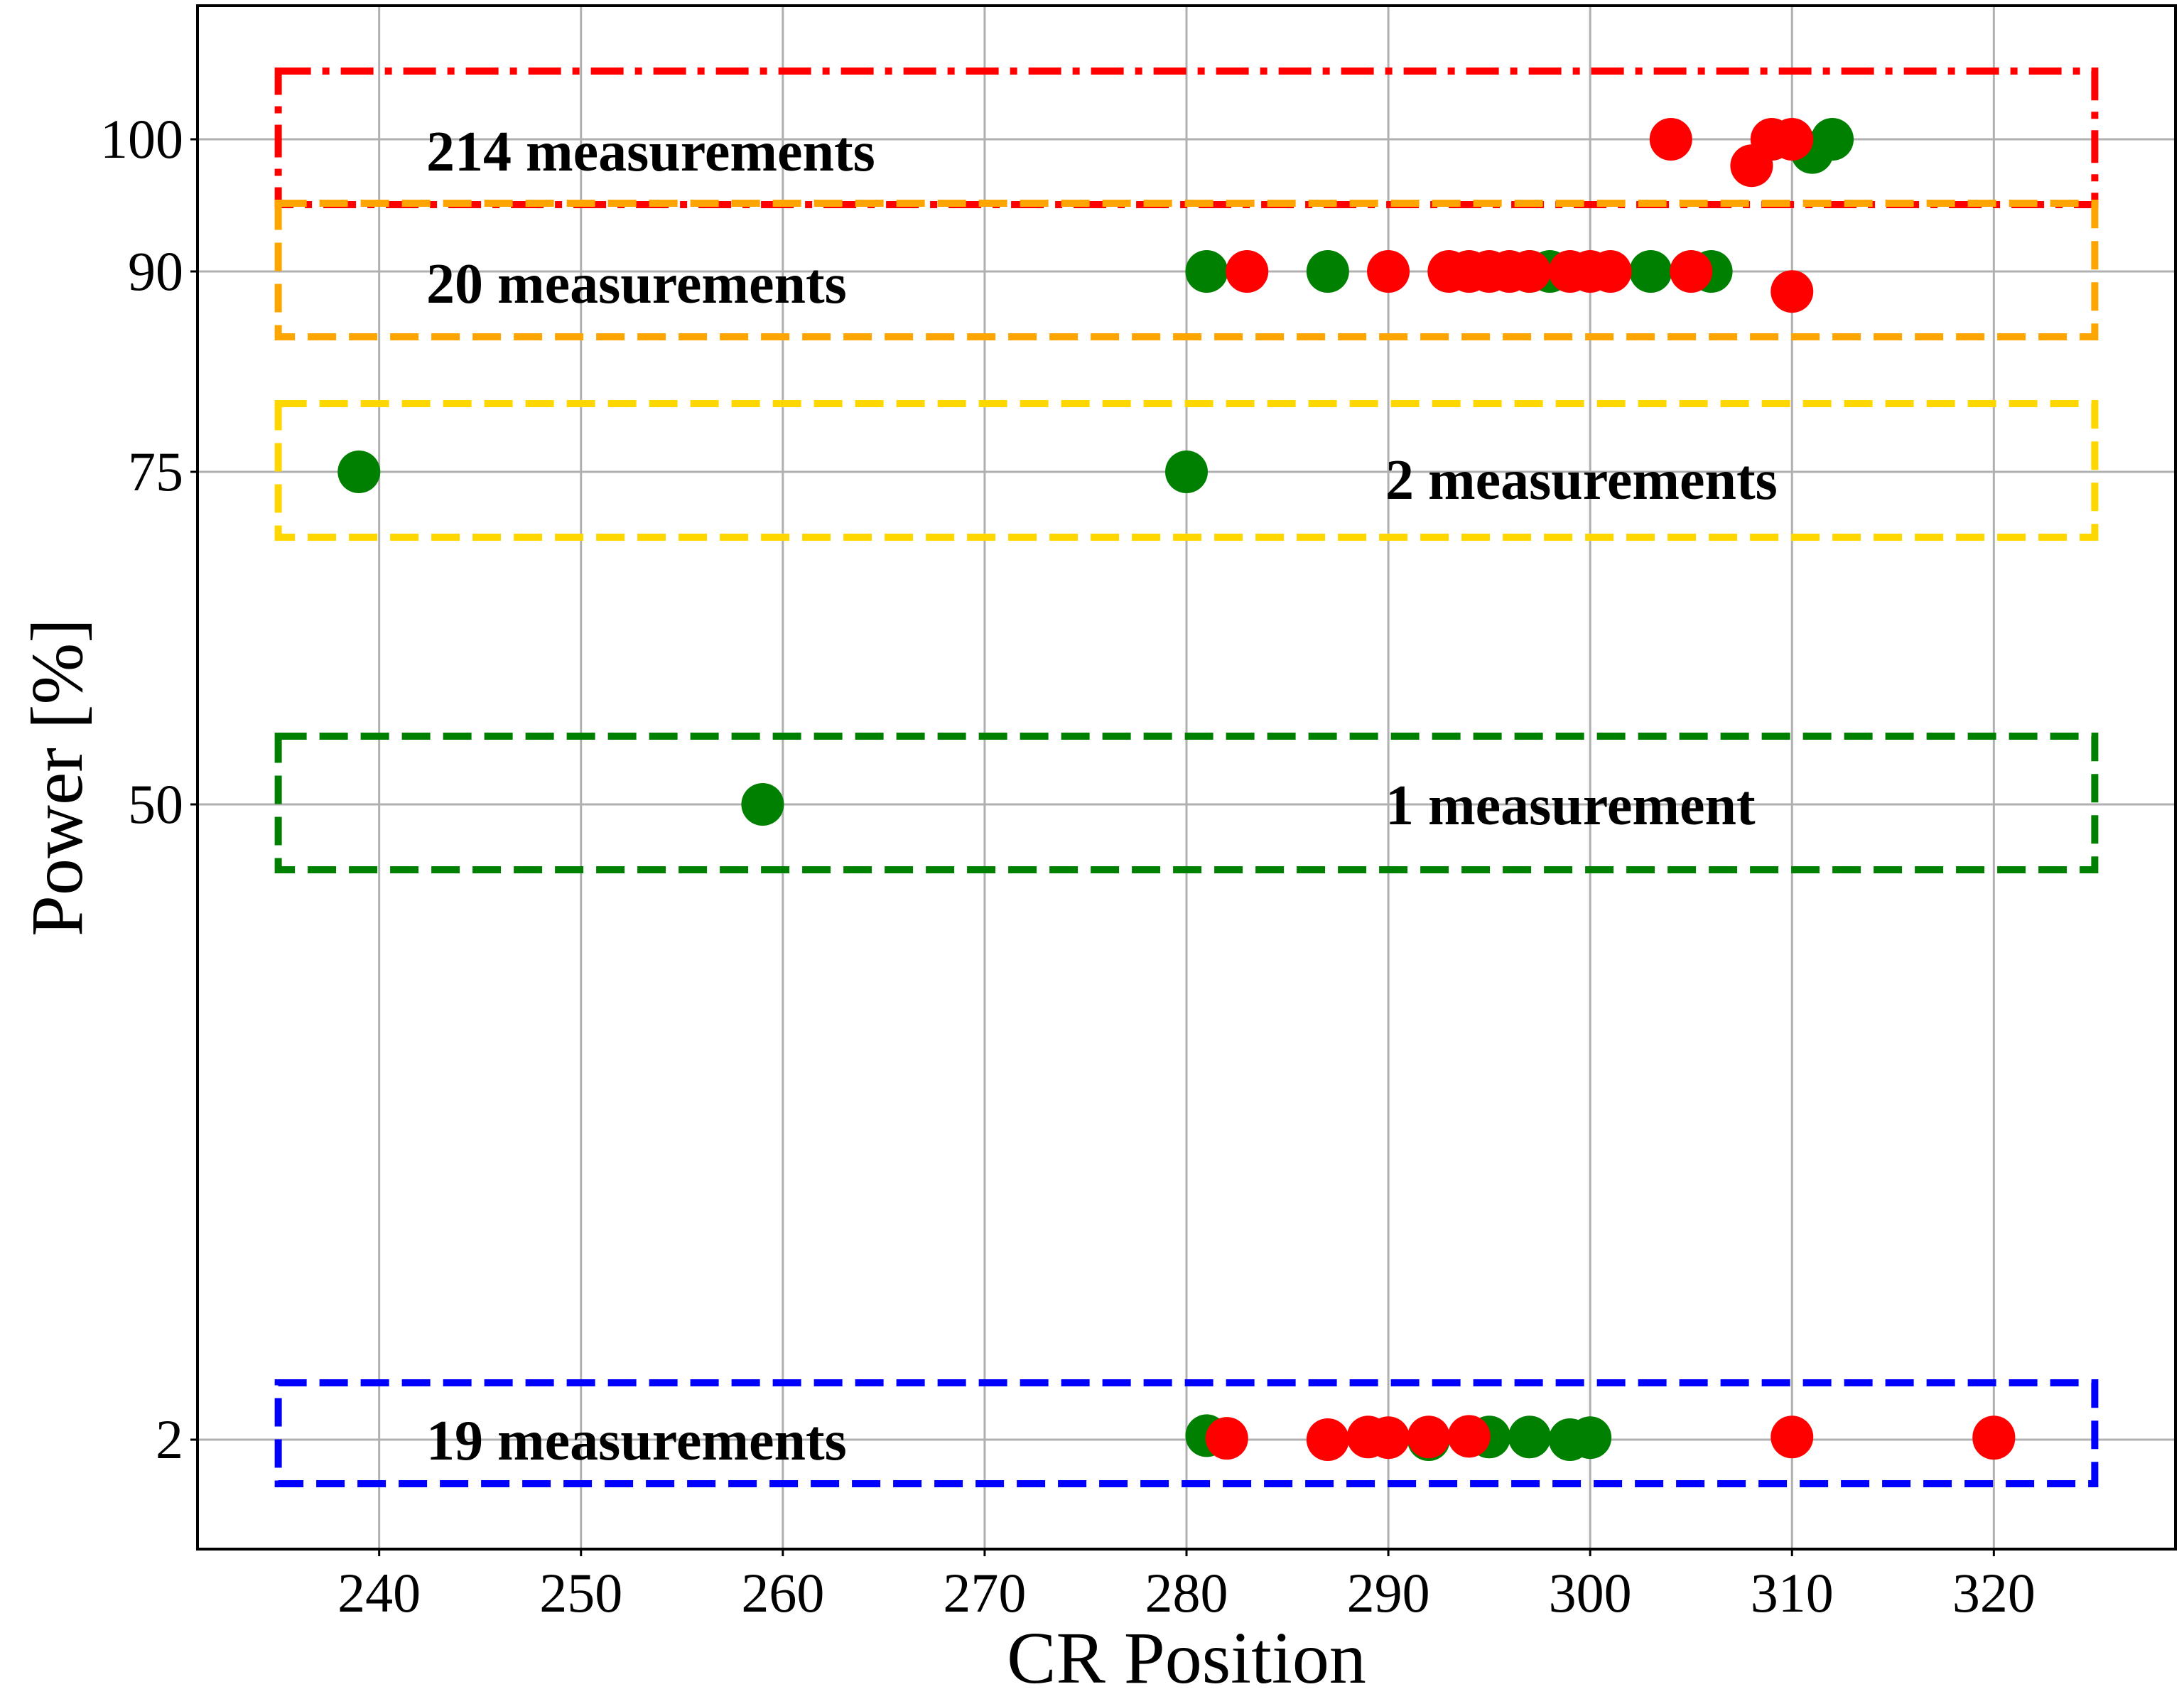 This screenshot has width=2184, height=1704. Describe the element at coordinates (636, 1441) in the screenshot. I see `group-label-2: 19 measurements` at that location.